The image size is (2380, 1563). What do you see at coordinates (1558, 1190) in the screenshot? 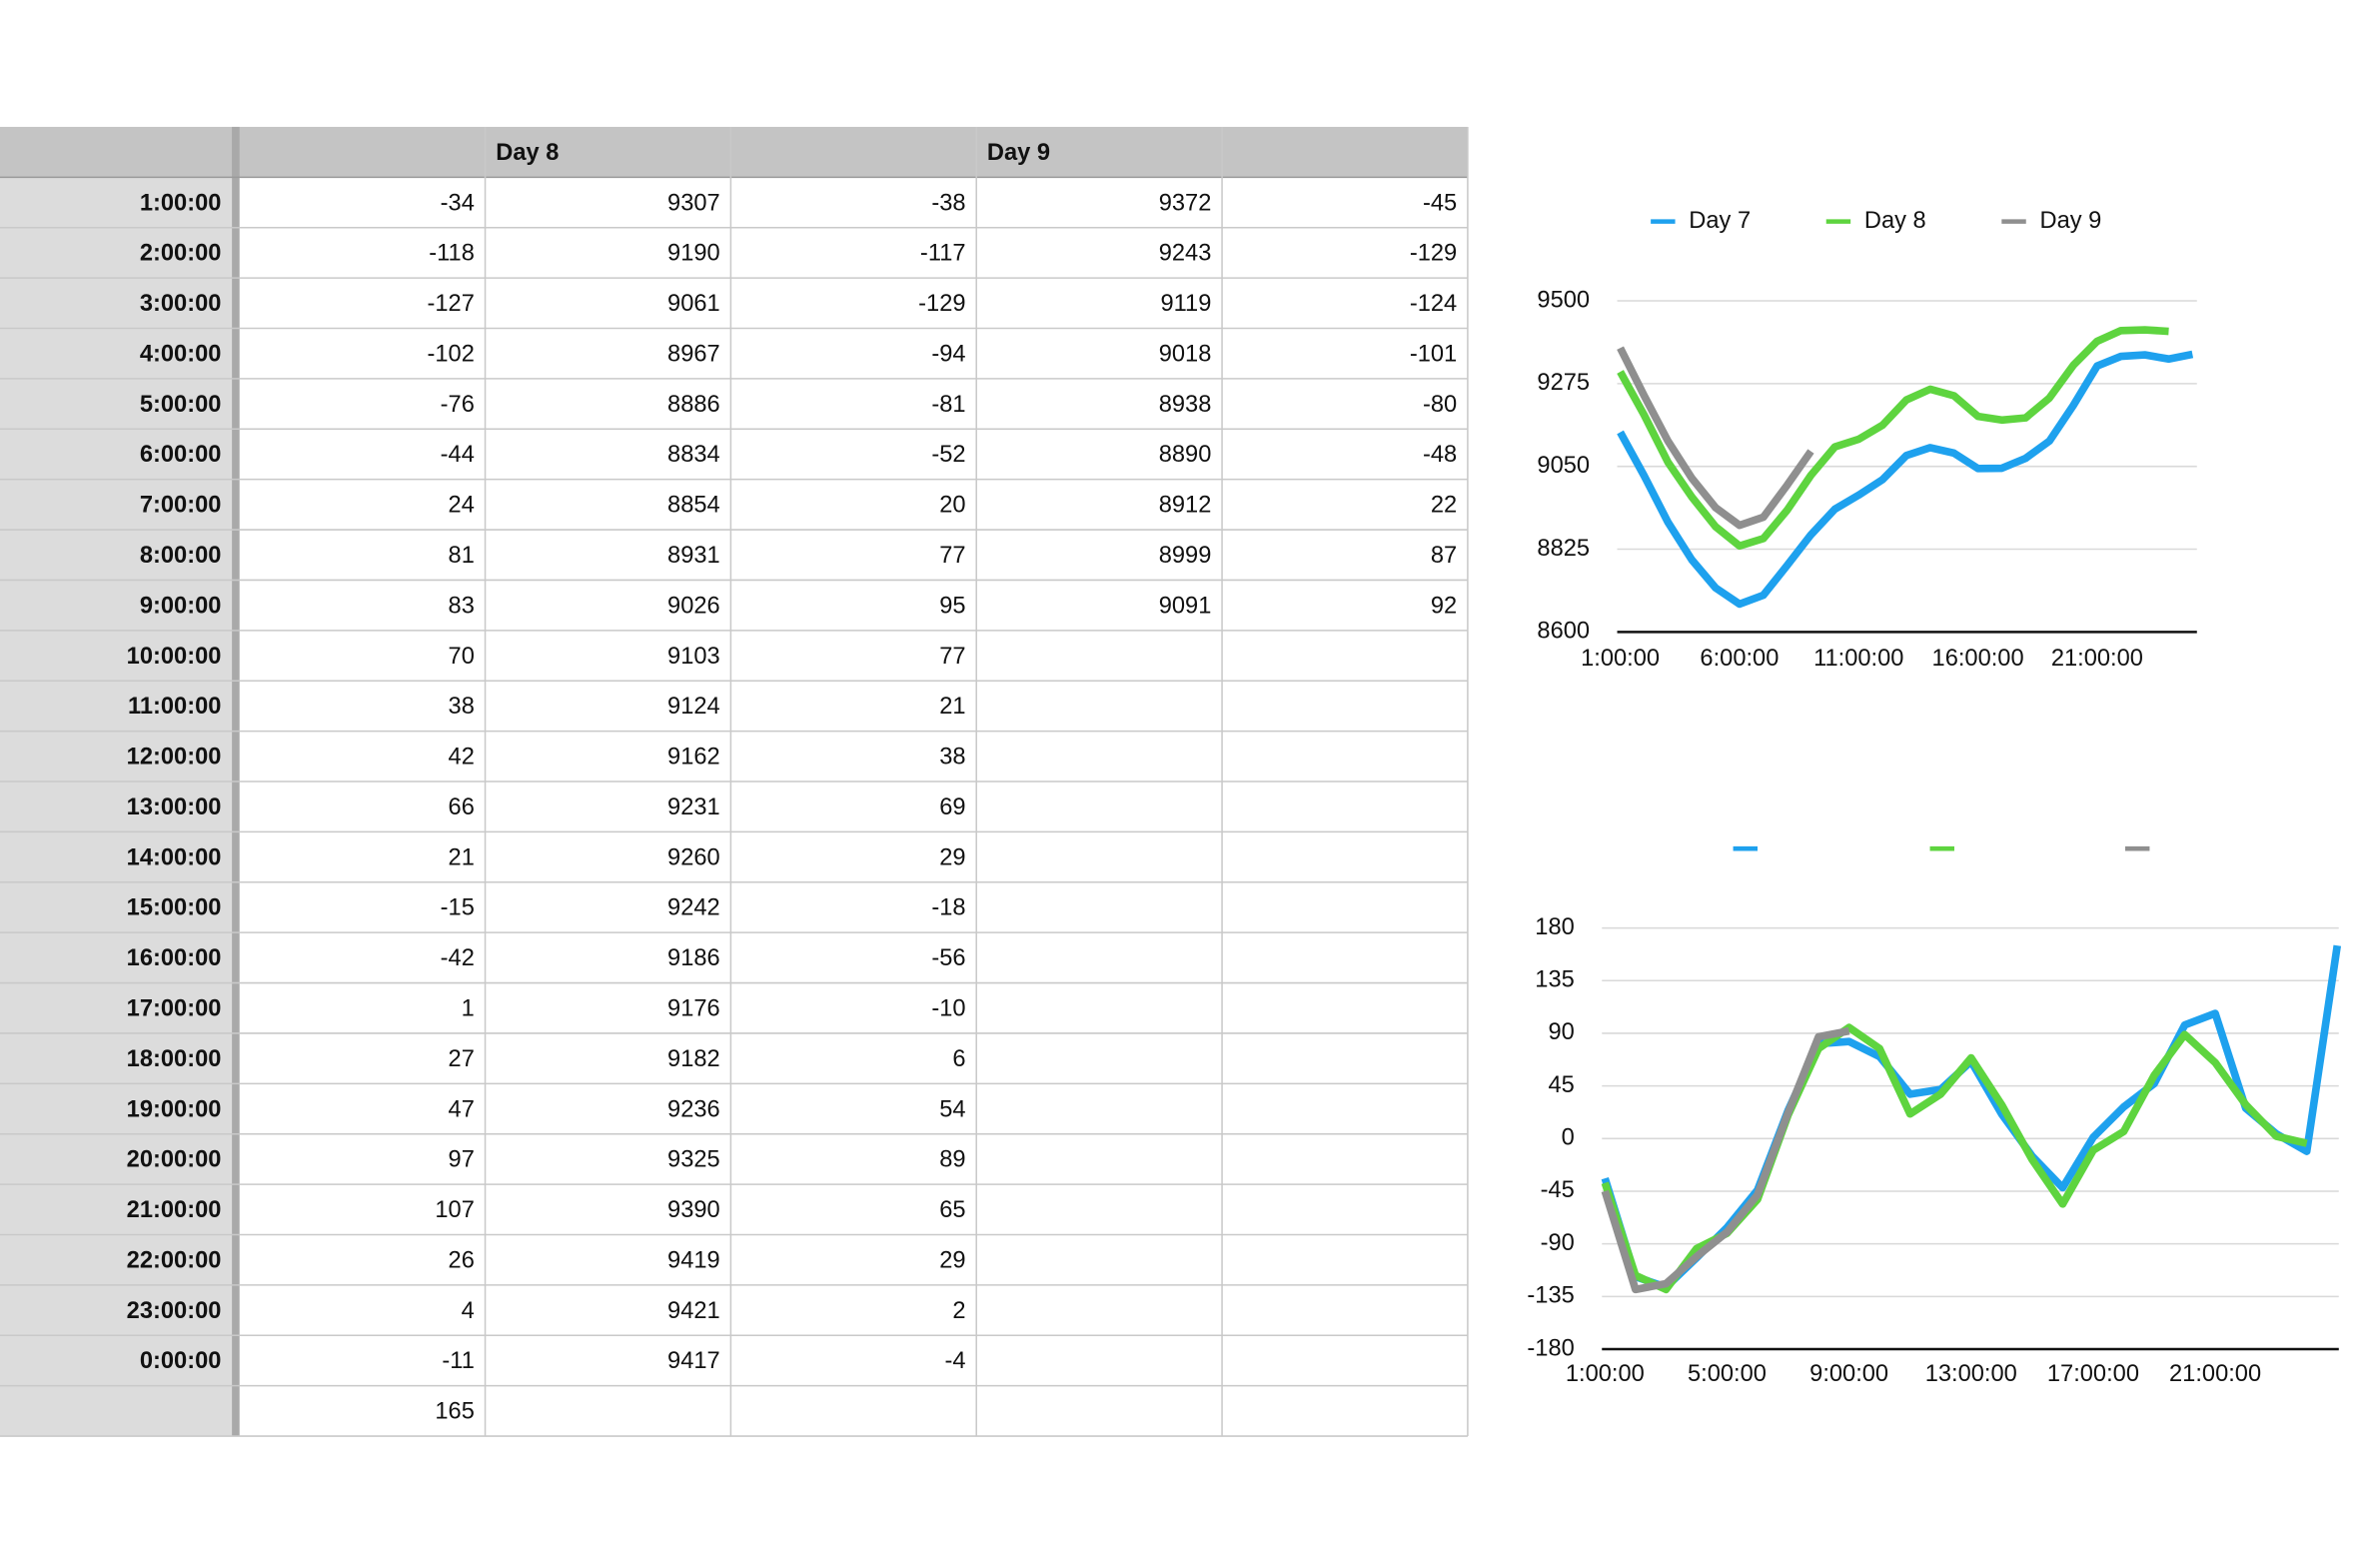
I see `y-tick-label: -45` at bounding box center [1558, 1190].